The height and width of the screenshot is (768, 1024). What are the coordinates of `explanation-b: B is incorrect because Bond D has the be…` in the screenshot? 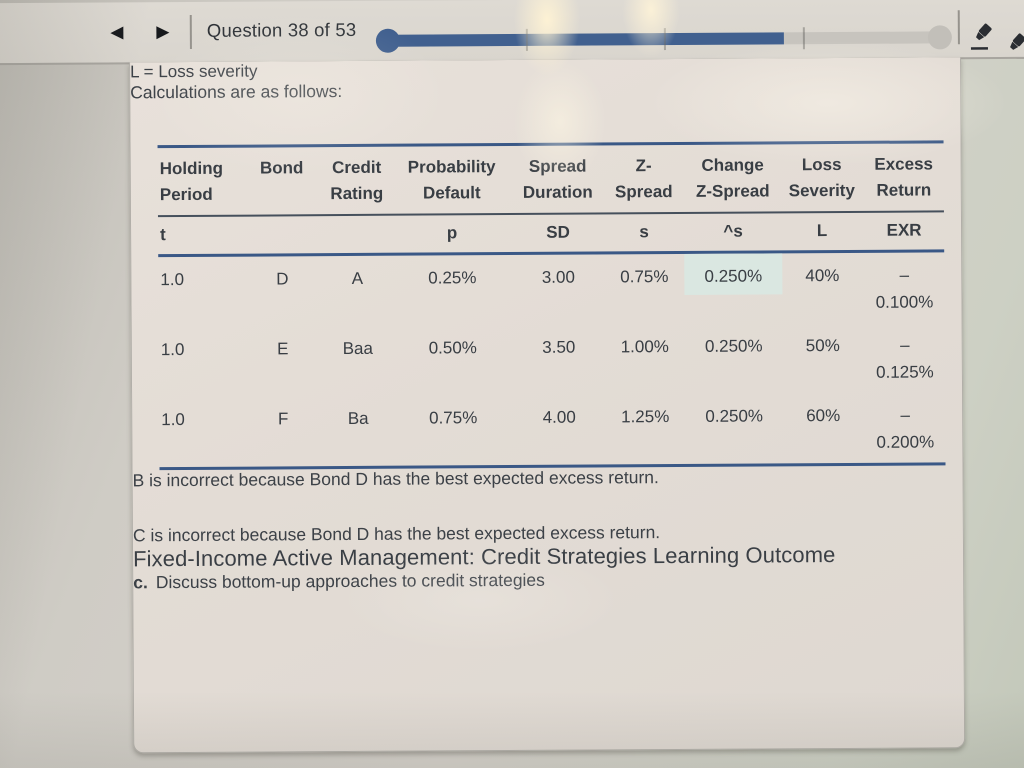 It's located at (395, 479).